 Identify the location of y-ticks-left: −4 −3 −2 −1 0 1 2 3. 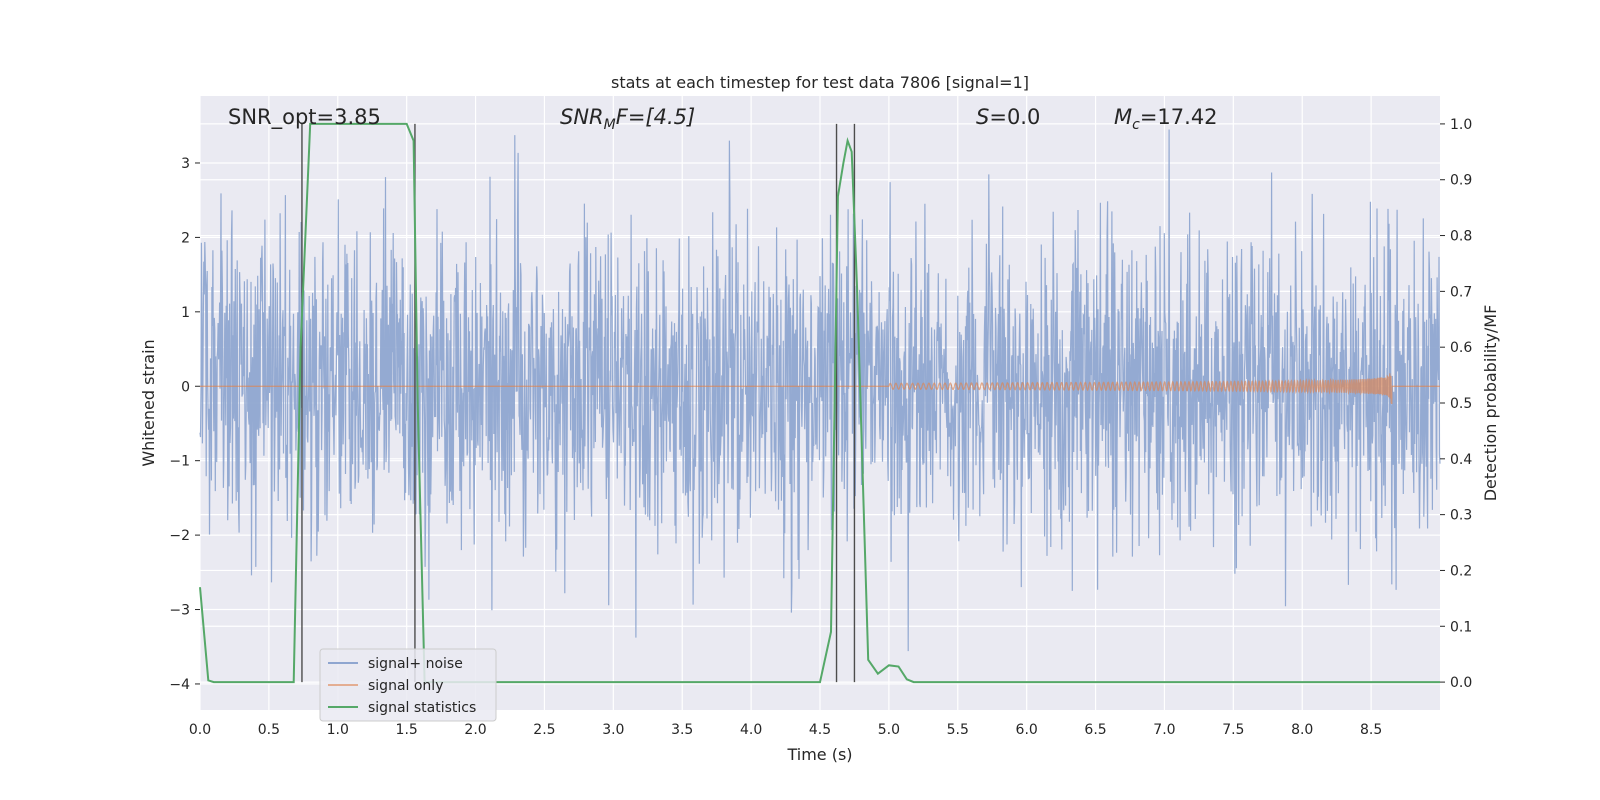
(184, 424).